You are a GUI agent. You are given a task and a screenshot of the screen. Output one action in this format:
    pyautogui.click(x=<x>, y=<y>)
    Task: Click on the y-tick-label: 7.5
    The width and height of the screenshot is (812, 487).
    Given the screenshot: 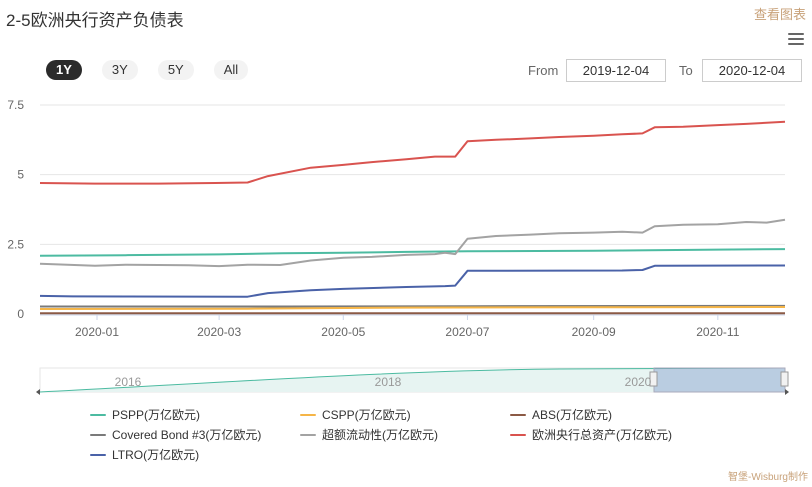 What is the action you would take?
    pyautogui.click(x=15, y=105)
    